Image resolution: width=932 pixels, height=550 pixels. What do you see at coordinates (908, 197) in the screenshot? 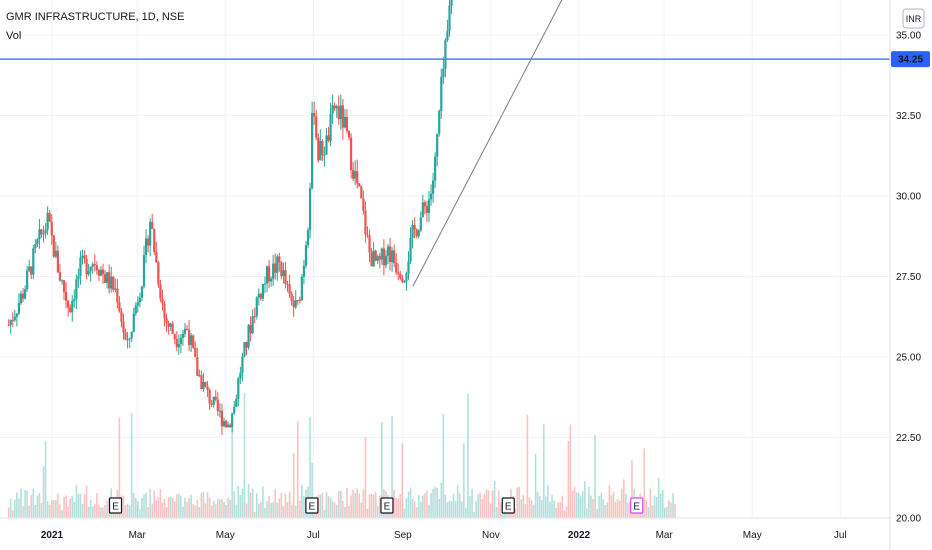
I see `y-tick-label: 30.00` at bounding box center [908, 197].